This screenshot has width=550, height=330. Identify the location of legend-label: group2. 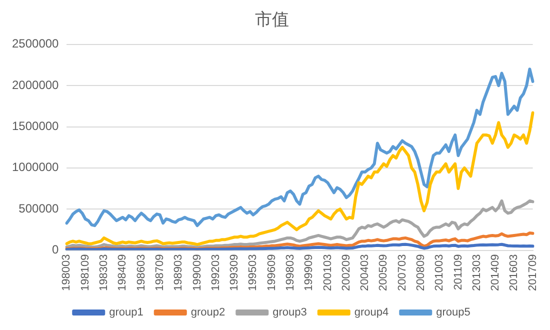
(208, 312).